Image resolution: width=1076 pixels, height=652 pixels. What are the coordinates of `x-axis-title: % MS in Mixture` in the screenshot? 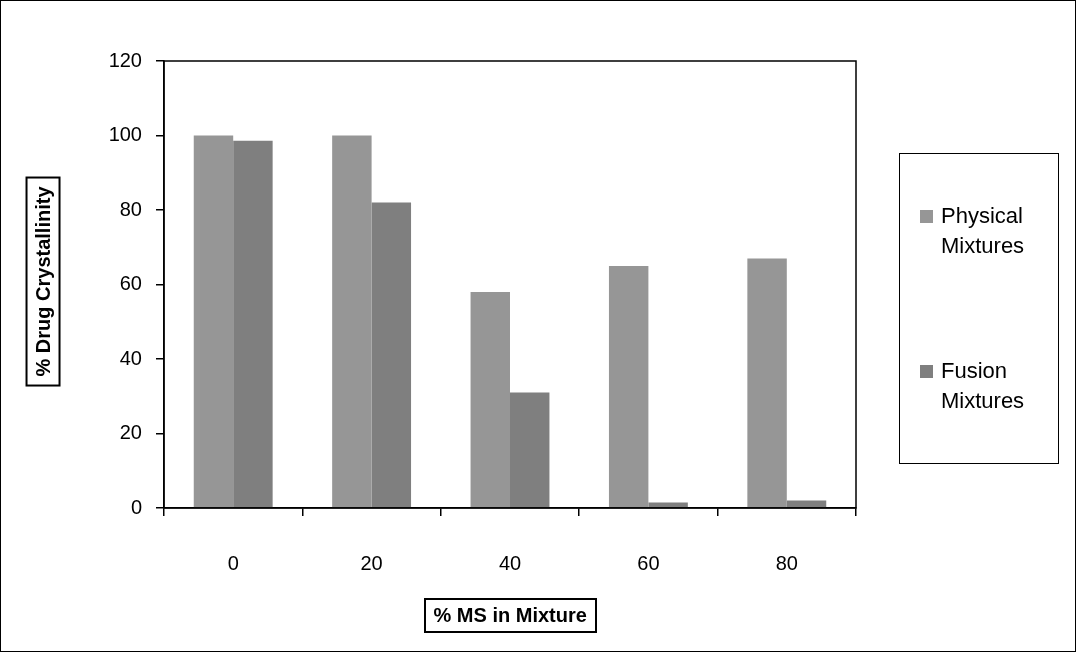 It's located at (510, 615).